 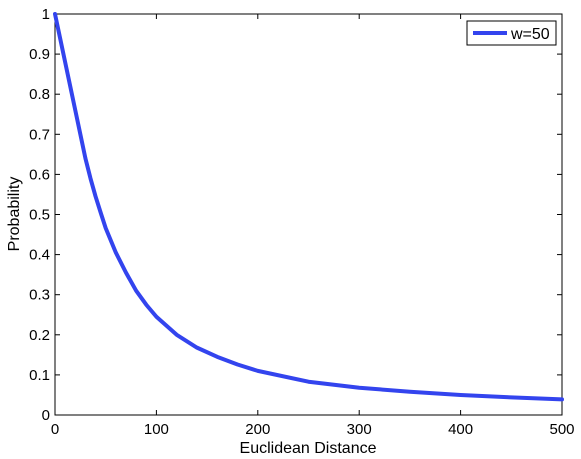 What do you see at coordinates (39, 255) in the screenshot?
I see `y-tick-label: 0.4` at bounding box center [39, 255].